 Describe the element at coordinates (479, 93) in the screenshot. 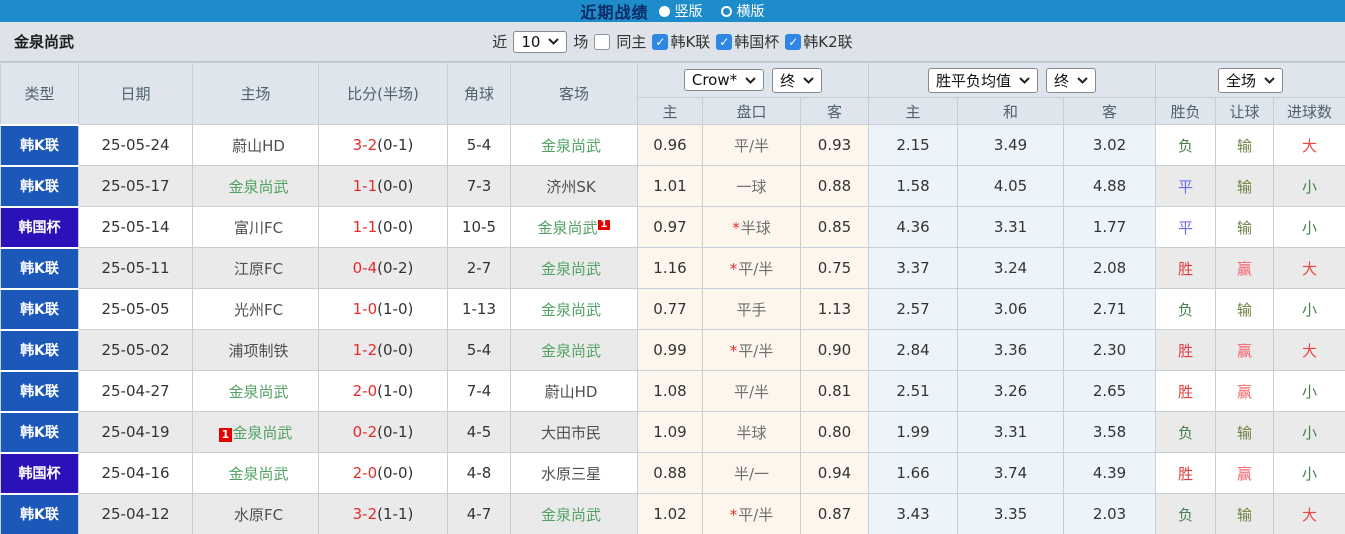

I see `col-header-corners: 角球` at that location.